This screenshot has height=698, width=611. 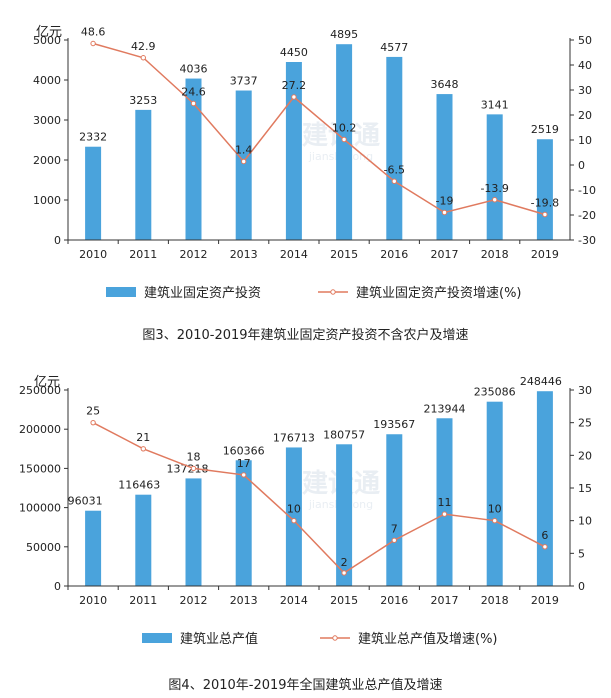 I want to click on growth-value-label: 18, so click(x=194, y=456).